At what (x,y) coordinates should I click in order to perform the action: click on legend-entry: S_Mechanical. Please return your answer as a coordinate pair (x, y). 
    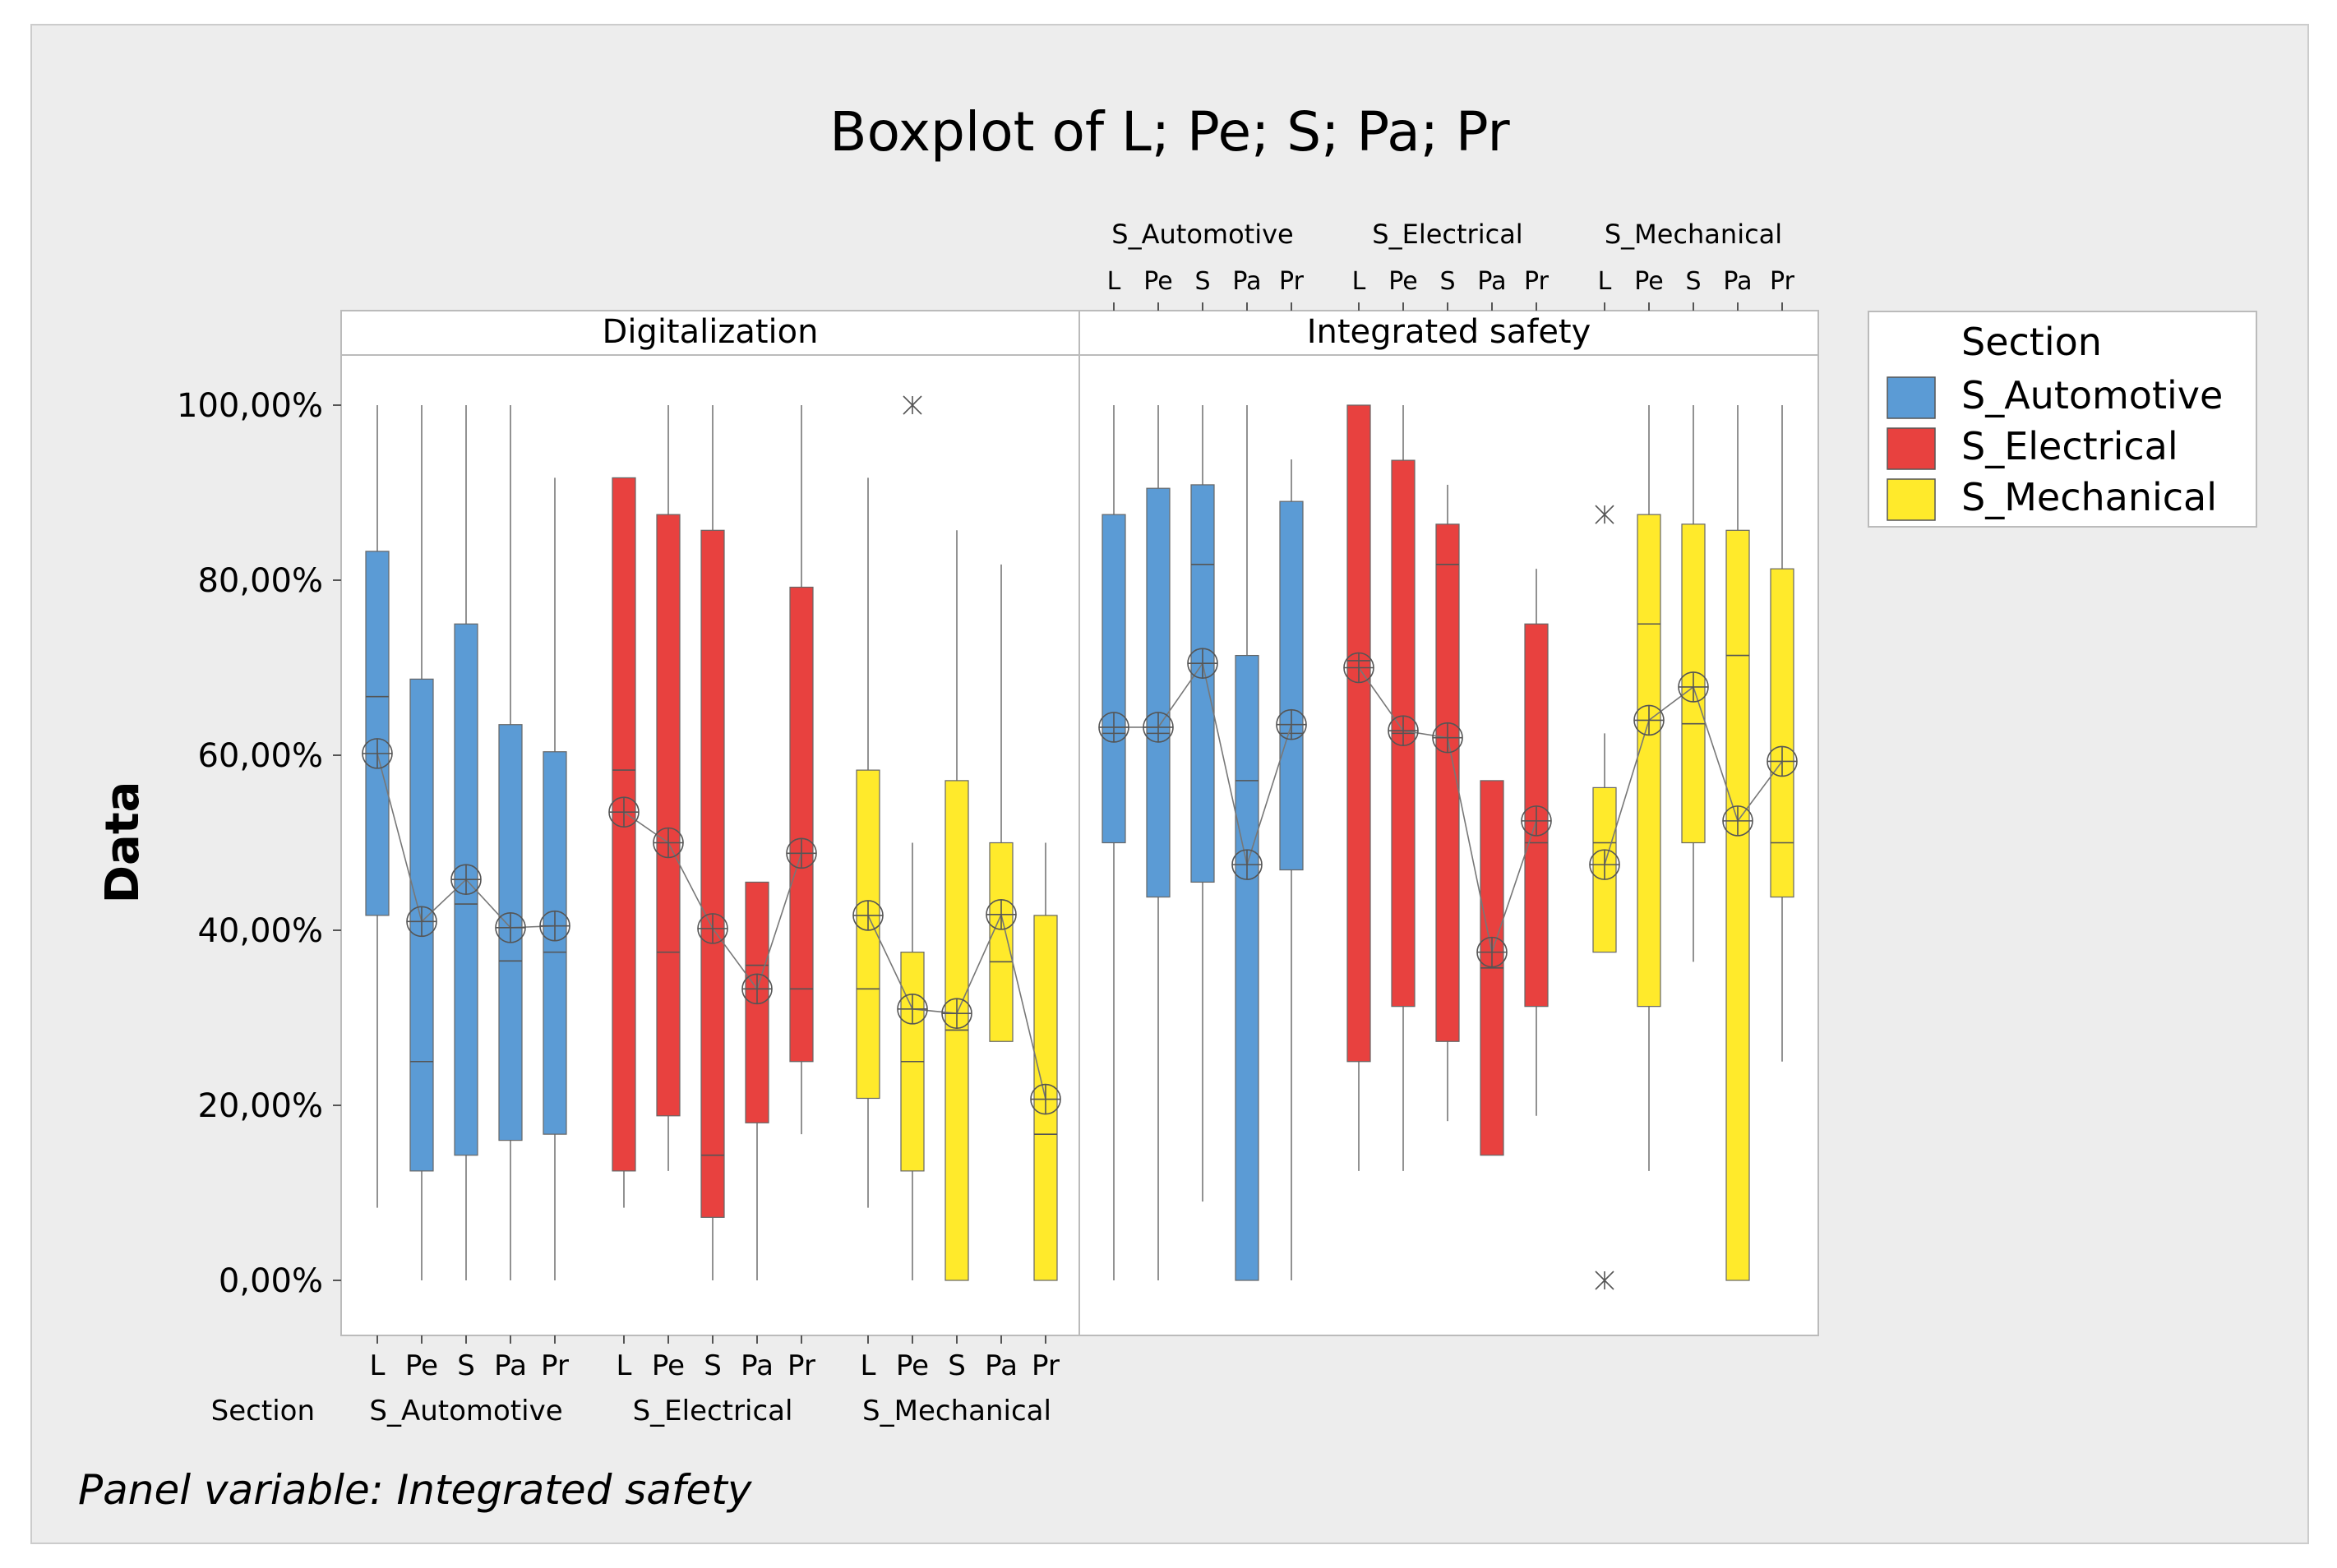
    Looking at the image, I should click on (2052, 498).